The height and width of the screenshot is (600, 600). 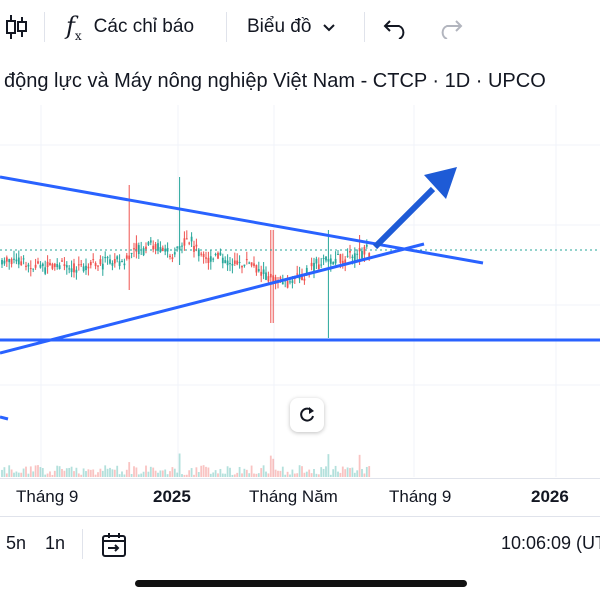 What do you see at coordinates (114, 545) in the screenshot?
I see `go-to-date-icon` at bounding box center [114, 545].